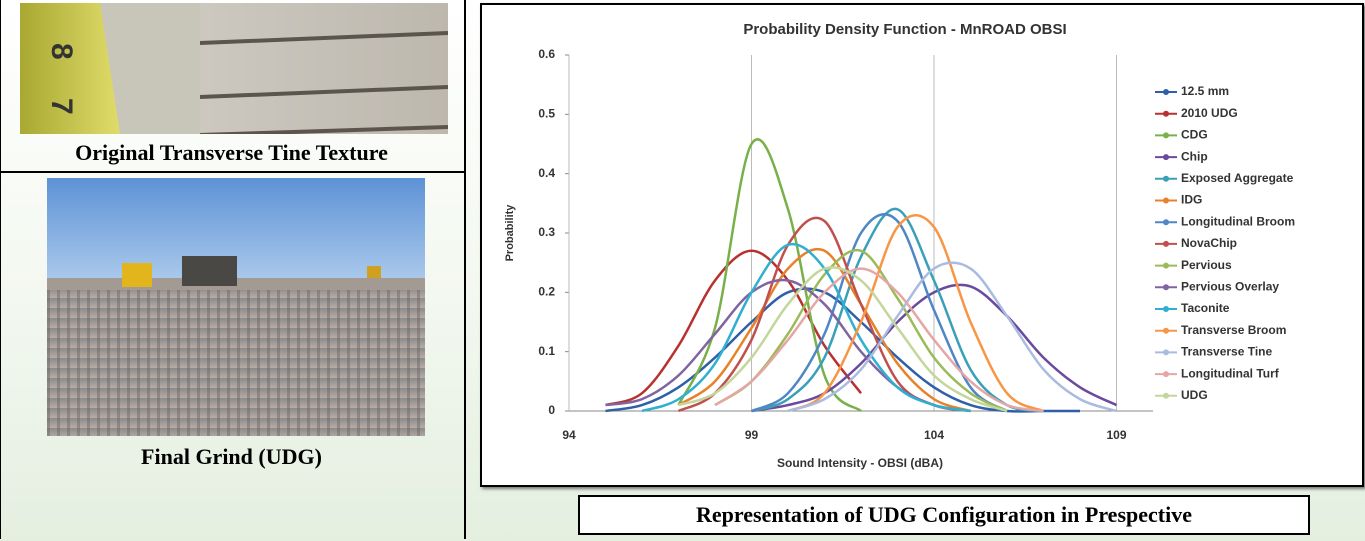 This screenshot has width=1365, height=541. I want to click on y-tick-label: 0.2, so click(546, 292).